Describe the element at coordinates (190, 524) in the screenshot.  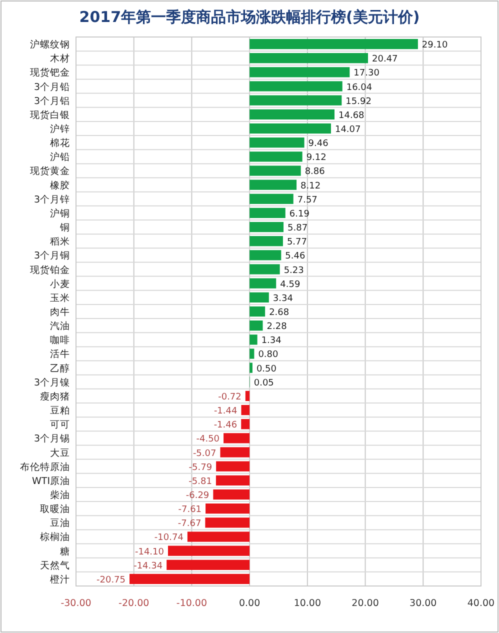
I see `data-label: -7.67` at that location.